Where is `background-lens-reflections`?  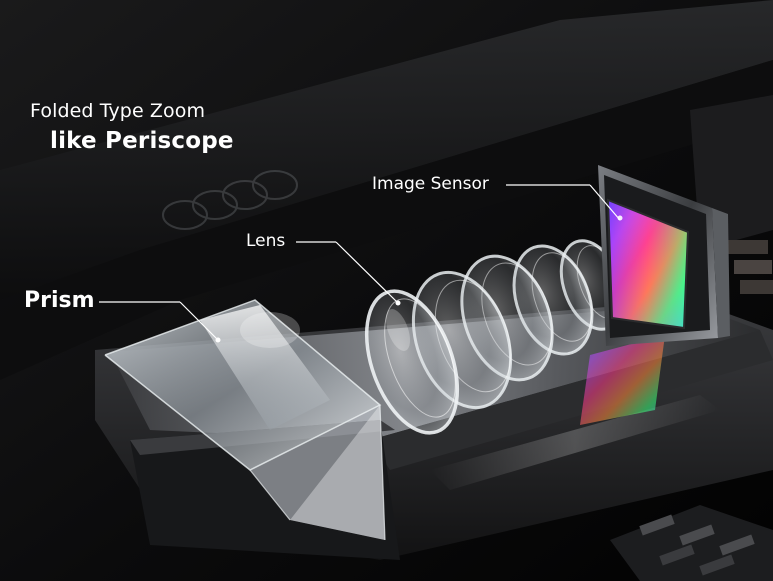
background-lens-reflections is located at coordinates (230, 200).